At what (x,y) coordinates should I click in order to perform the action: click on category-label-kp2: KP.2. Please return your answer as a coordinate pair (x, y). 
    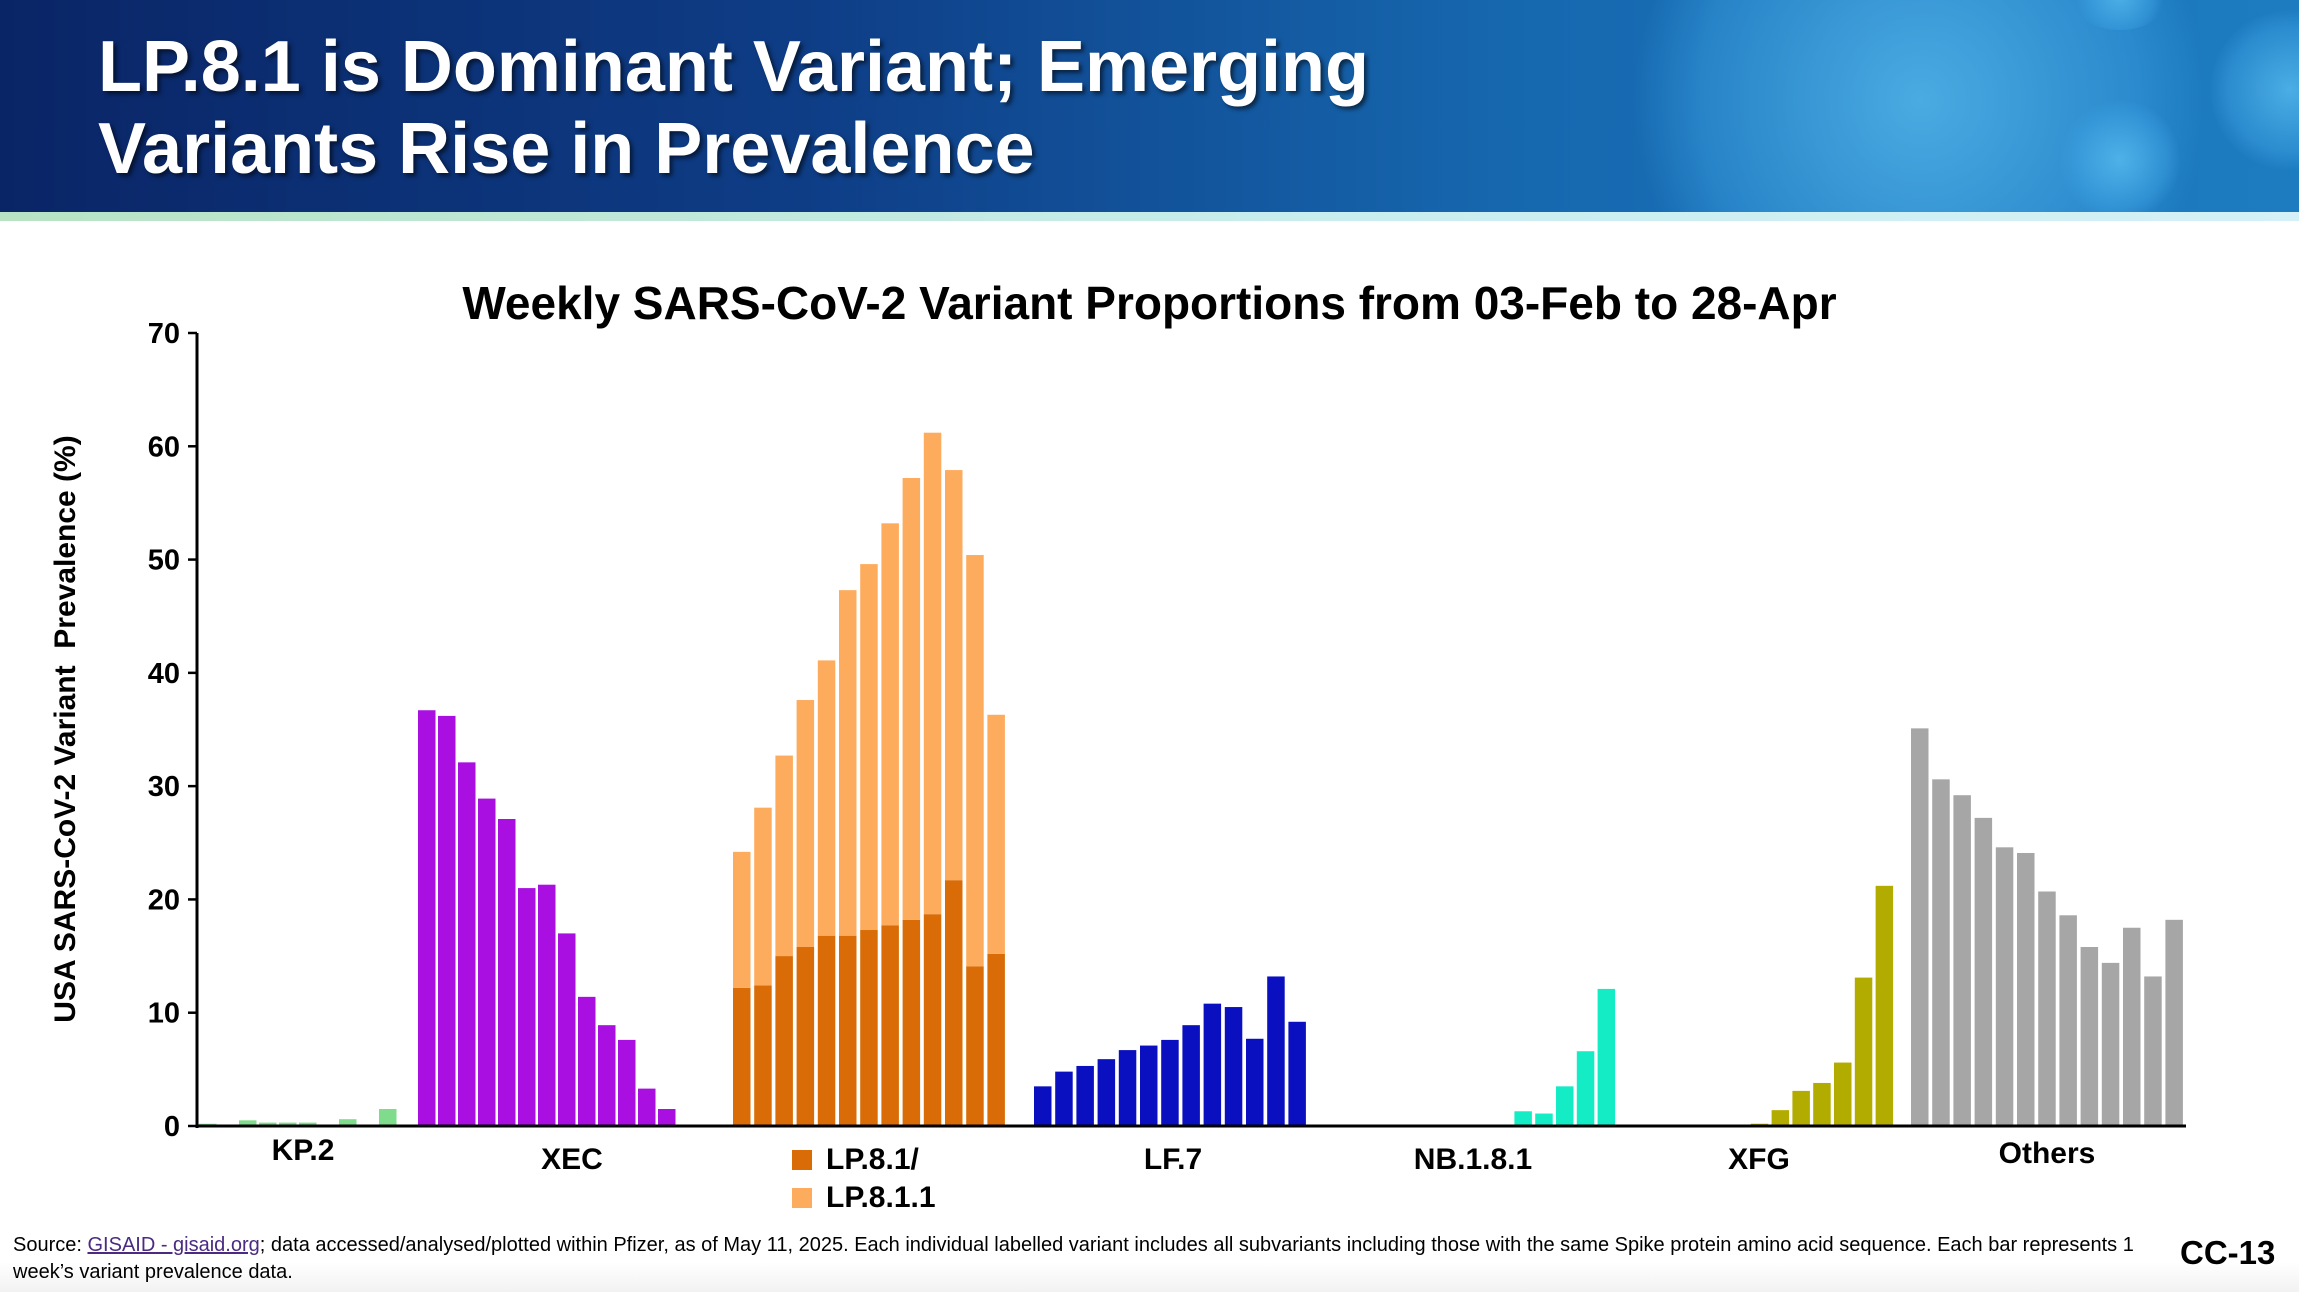
    Looking at the image, I should click on (303, 1150).